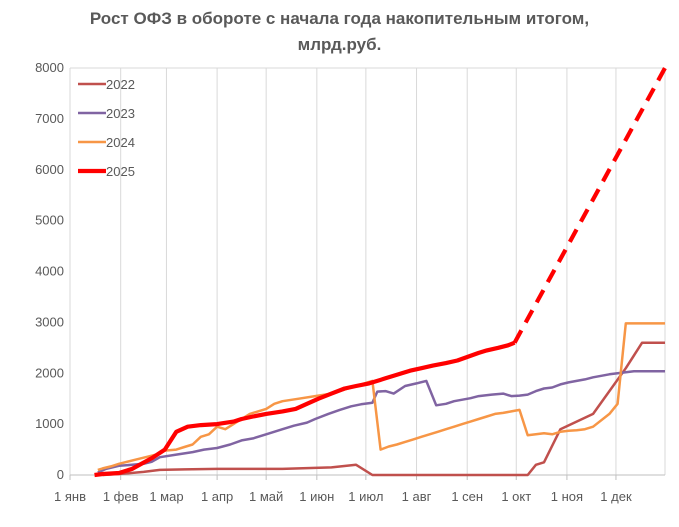  What do you see at coordinates (49, 372) in the screenshot?
I see `y-tick-label: 2000` at bounding box center [49, 372].